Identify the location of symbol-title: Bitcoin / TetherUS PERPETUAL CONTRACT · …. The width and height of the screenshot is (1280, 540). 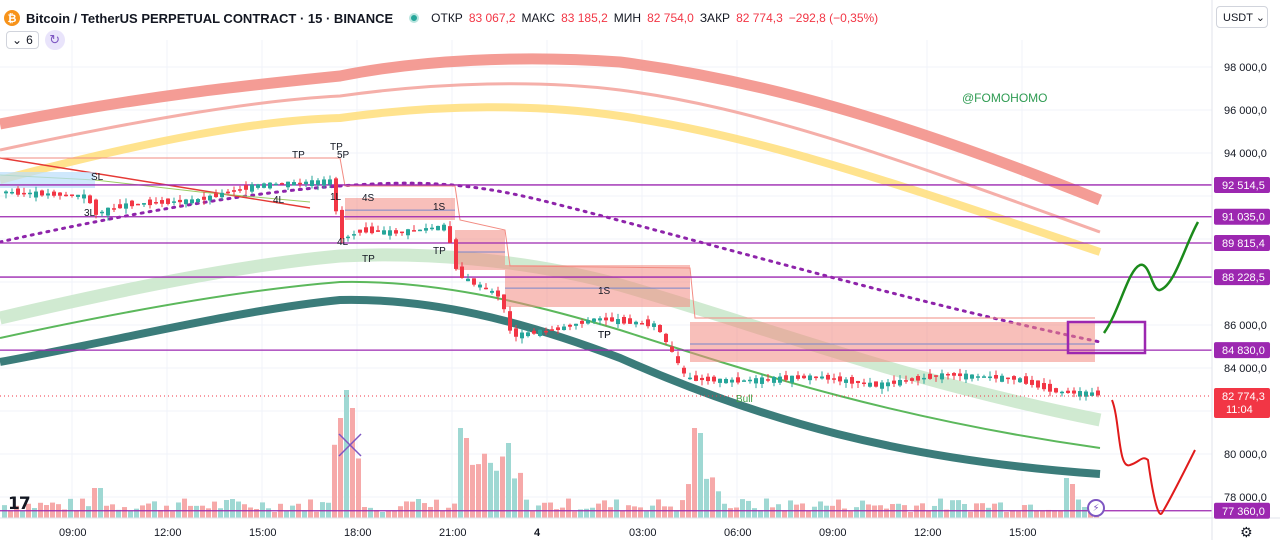
(210, 18).